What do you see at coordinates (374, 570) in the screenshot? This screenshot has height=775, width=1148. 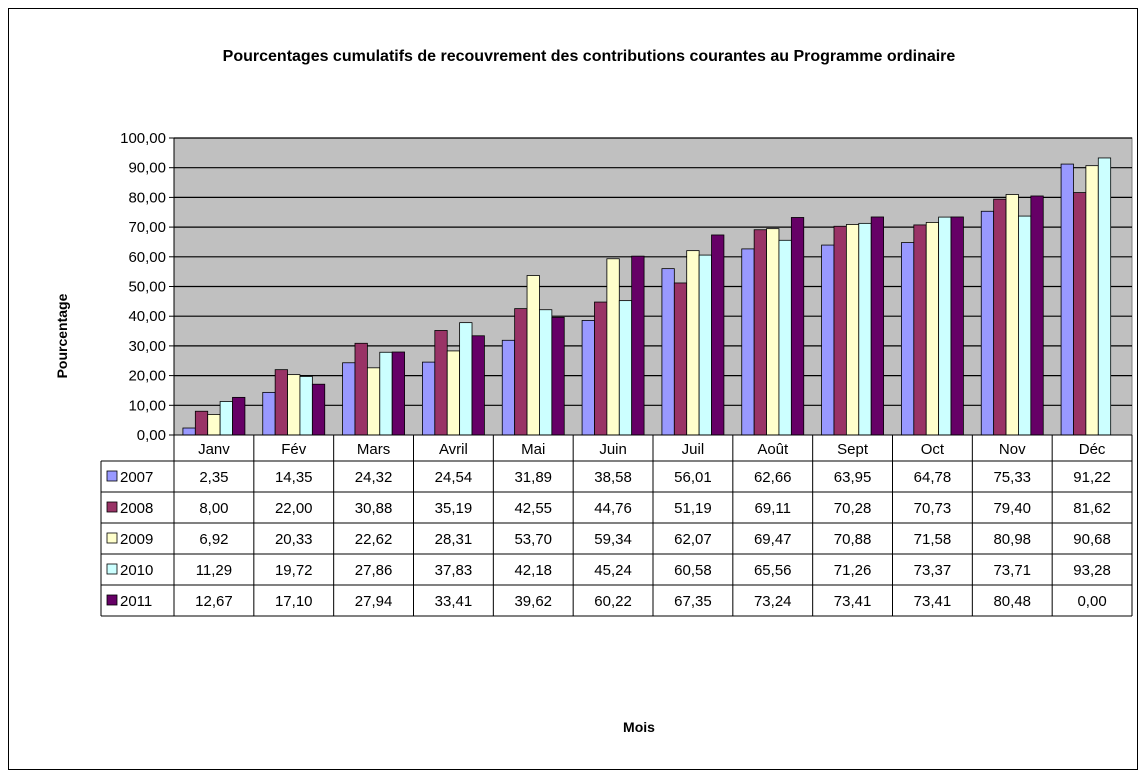 I see `table-cell: 27,86` at bounding box center [374, 570].